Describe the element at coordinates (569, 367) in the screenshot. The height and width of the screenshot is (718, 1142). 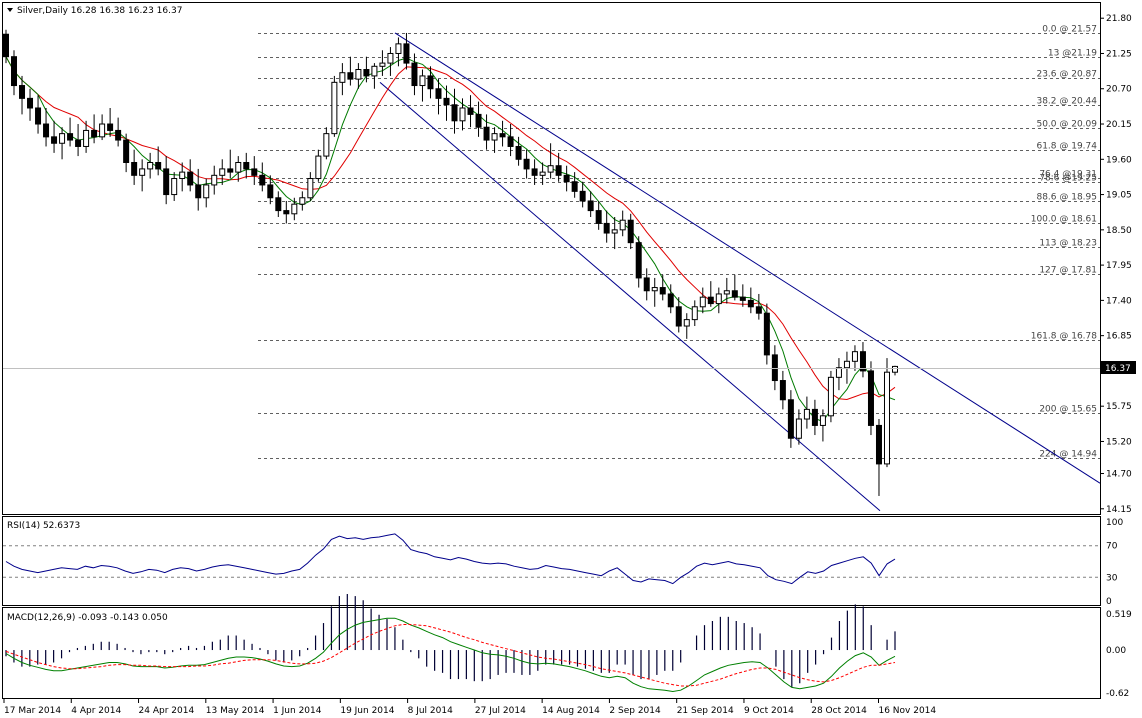
I see `current-price-marker: 16.37` at that location.